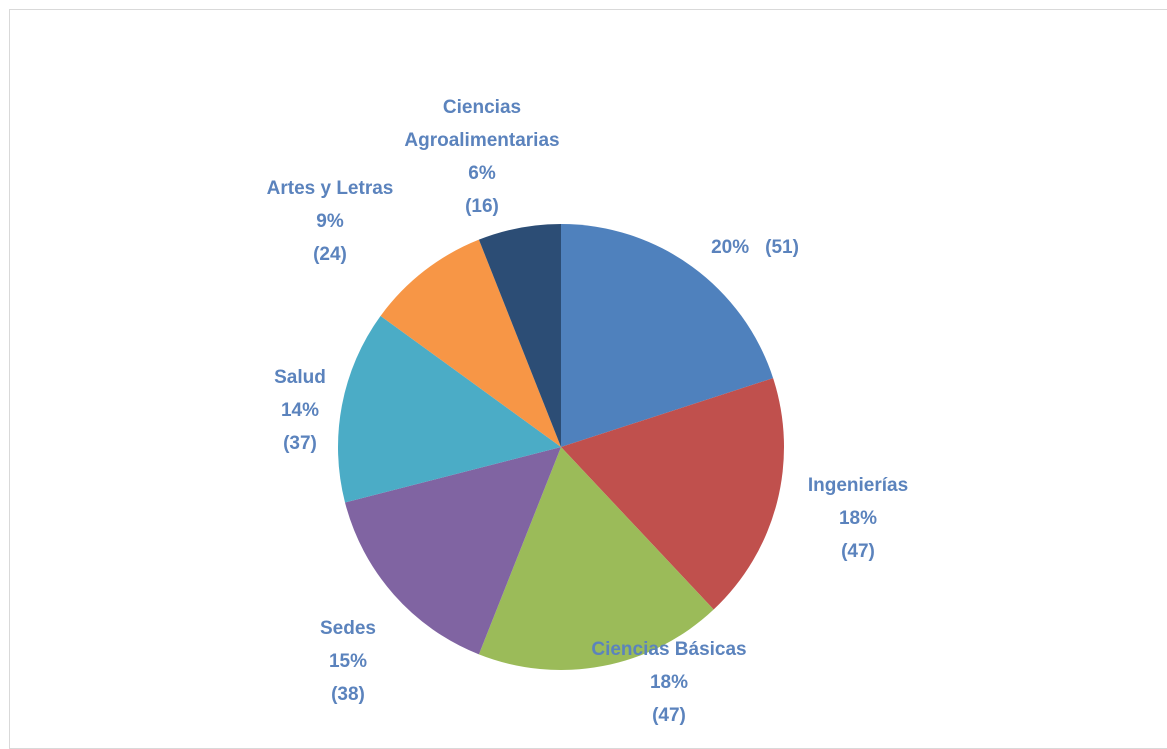 This screenshot has width=1167, height=749. What do you see at coordinates (482, 157) in the screenshot?
I see `data-label: Ciencias Agroalimentarias 6% (16)` at bounding box center [482, 157].